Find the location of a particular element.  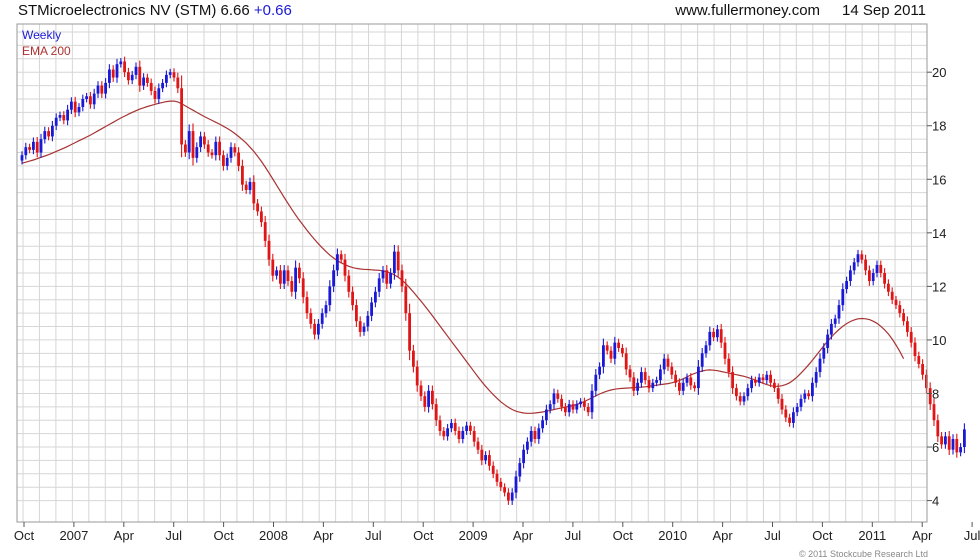

copyright-notice: © 2011 Stockcube Research Ltd is located at coordinates (863, 554).